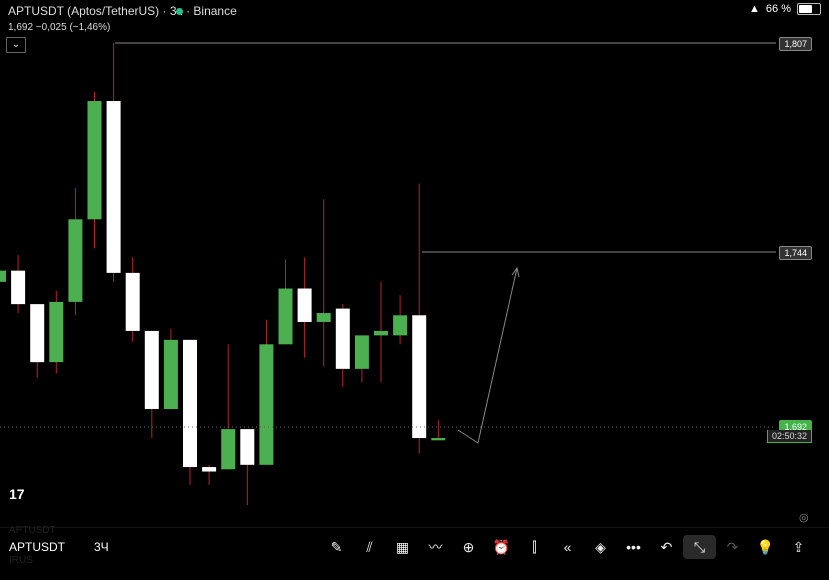  What do you see at coordinates (633, 547) in the screenshot?
I see `more-icon: •••` at bounding box center [633, 547].